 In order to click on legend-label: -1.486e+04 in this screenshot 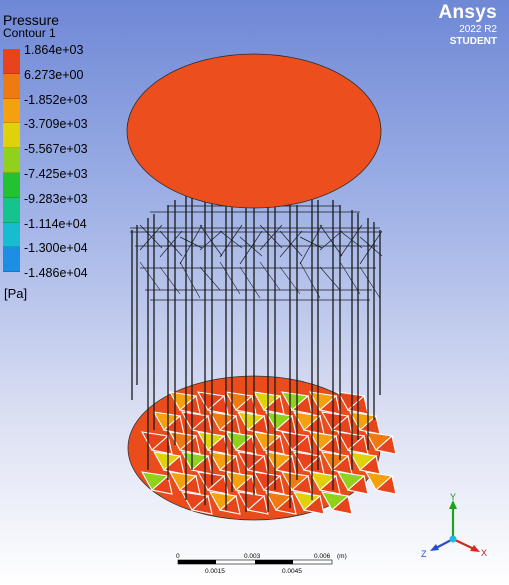, I will do `click(56, 273)`.